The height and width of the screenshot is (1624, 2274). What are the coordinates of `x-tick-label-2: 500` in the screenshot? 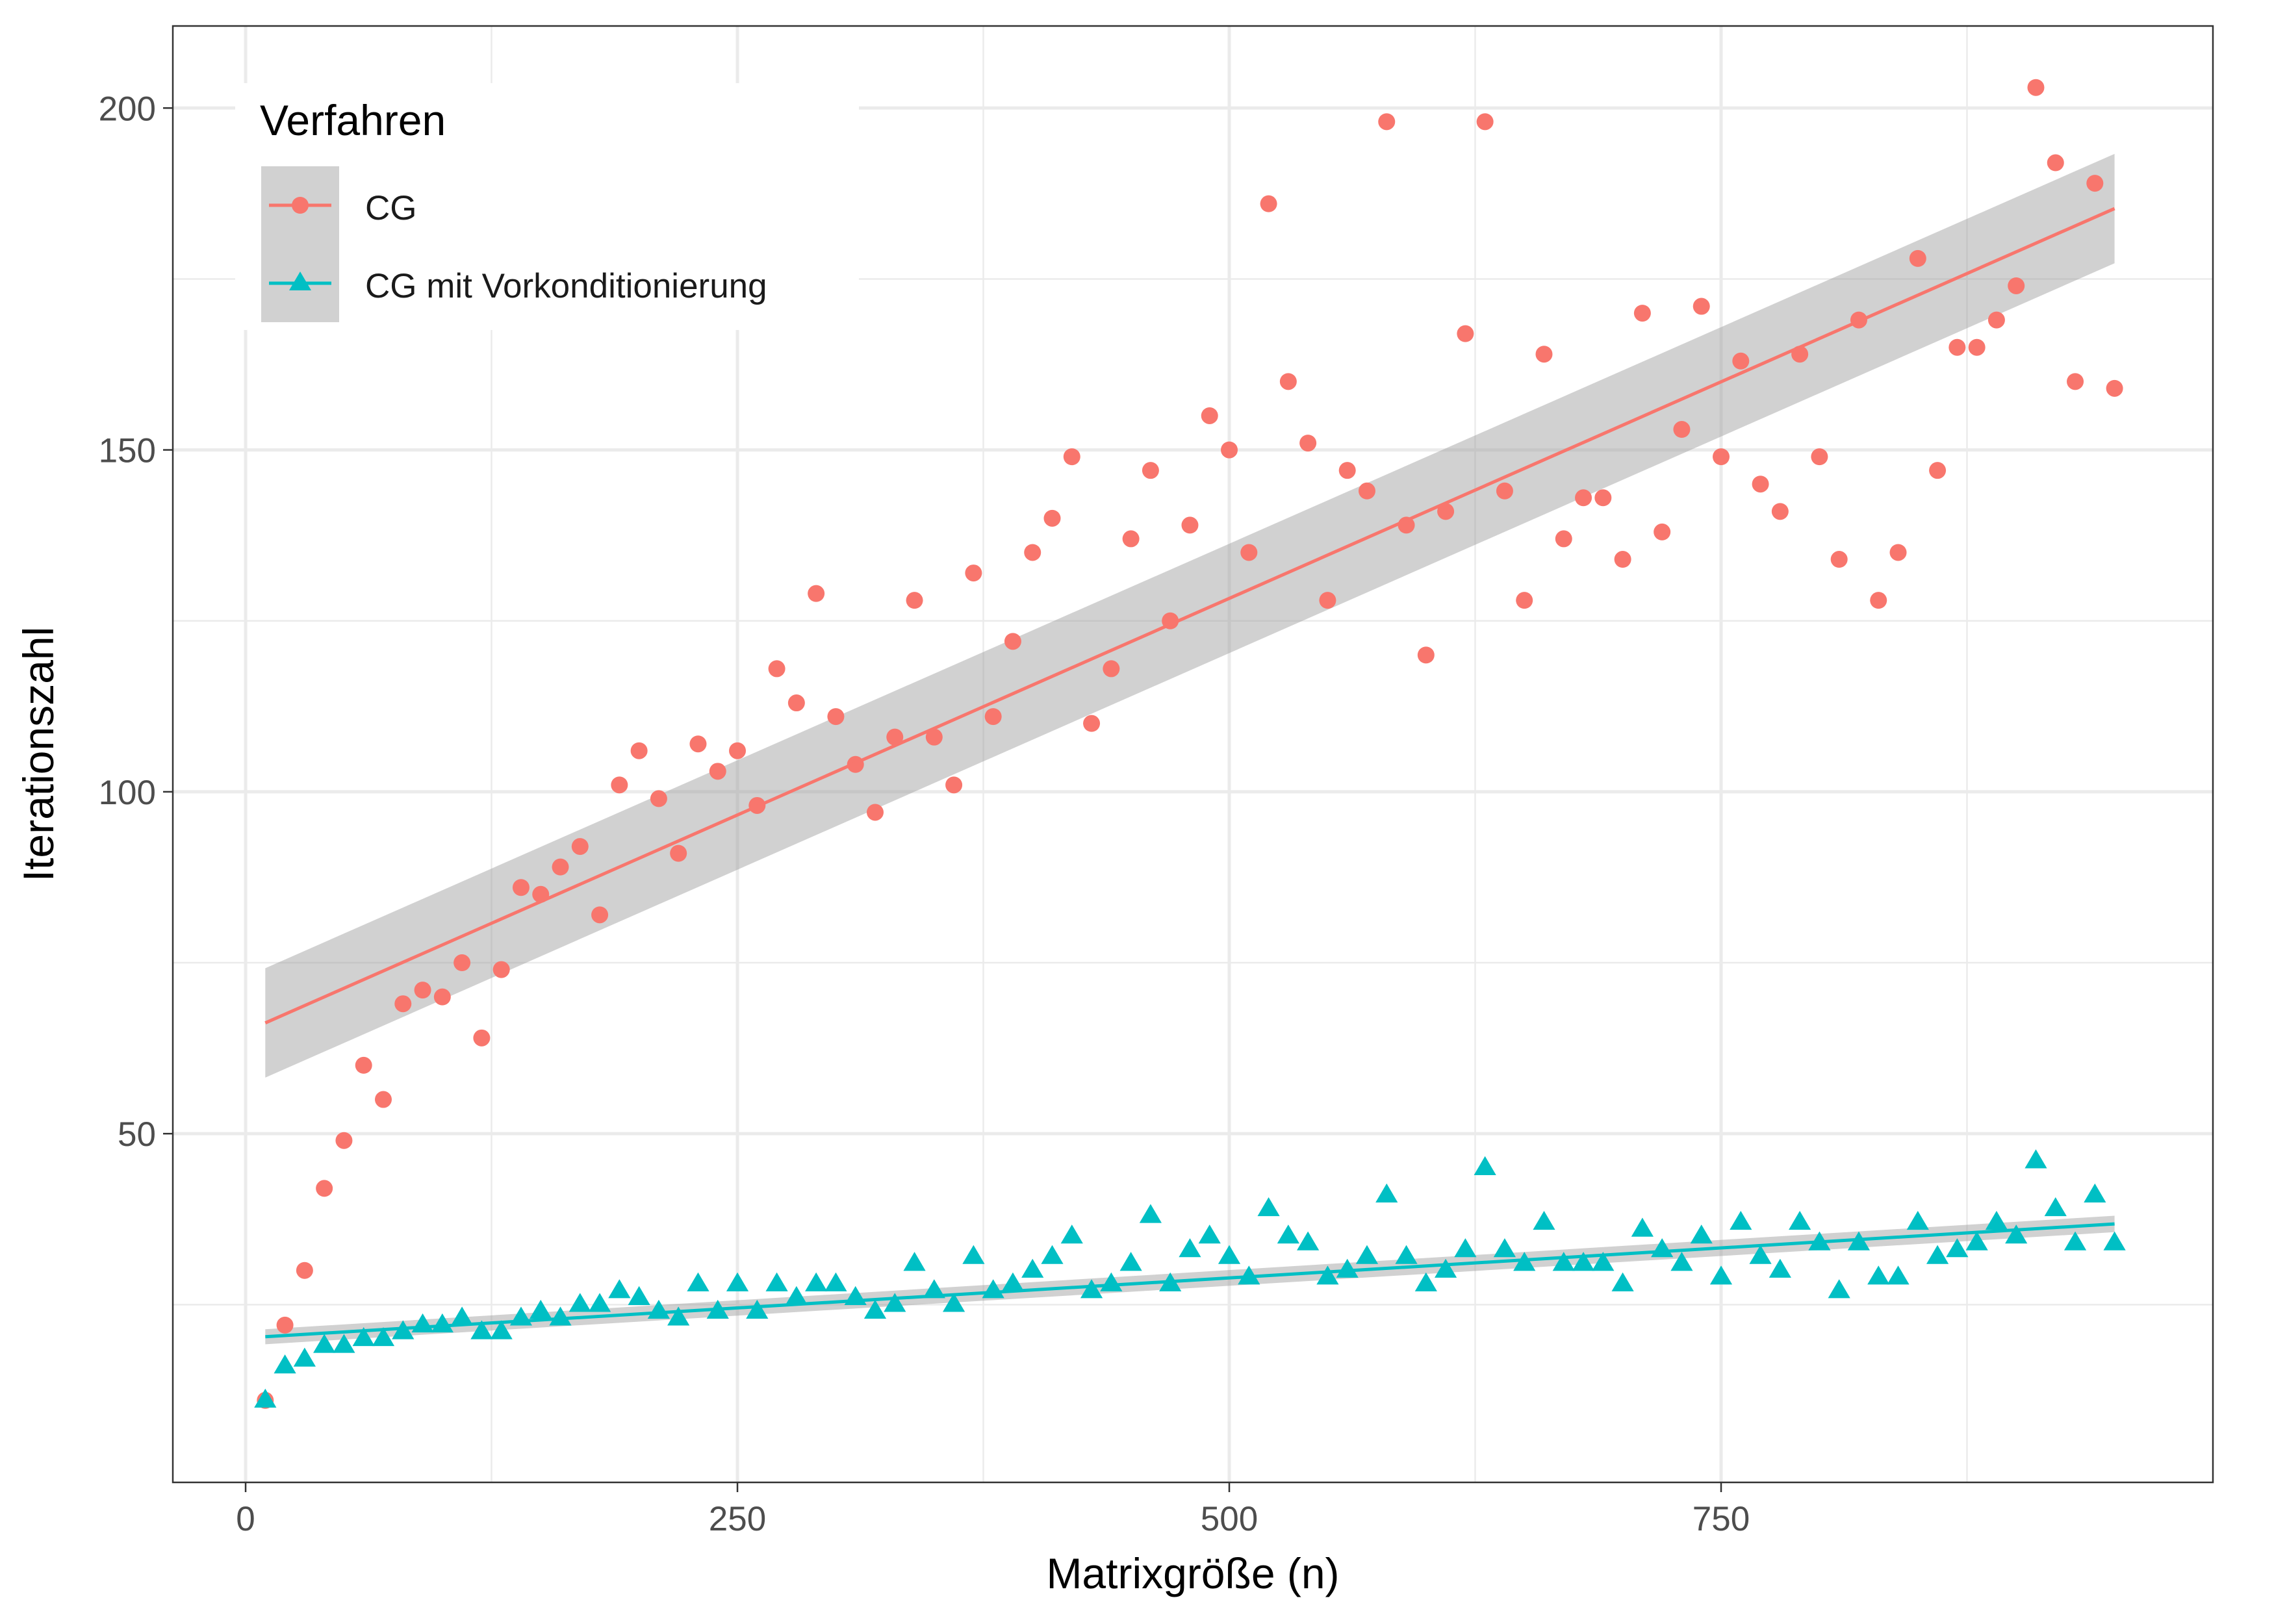 It's located at (1229, 1519).